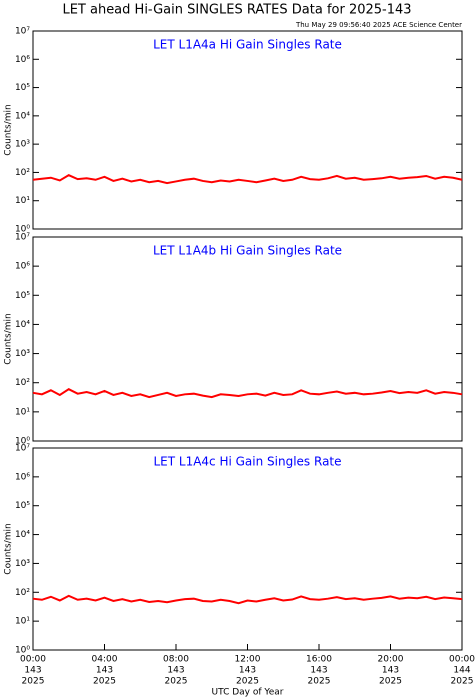 Image resolution: width=475 pixels, height=700 pixels. What do you see at coordinates (247, 462) in the screenshot?
I see `panel-title: LET L1A4c Hi Gain Singles Rate` at bounding box center [247, 462].